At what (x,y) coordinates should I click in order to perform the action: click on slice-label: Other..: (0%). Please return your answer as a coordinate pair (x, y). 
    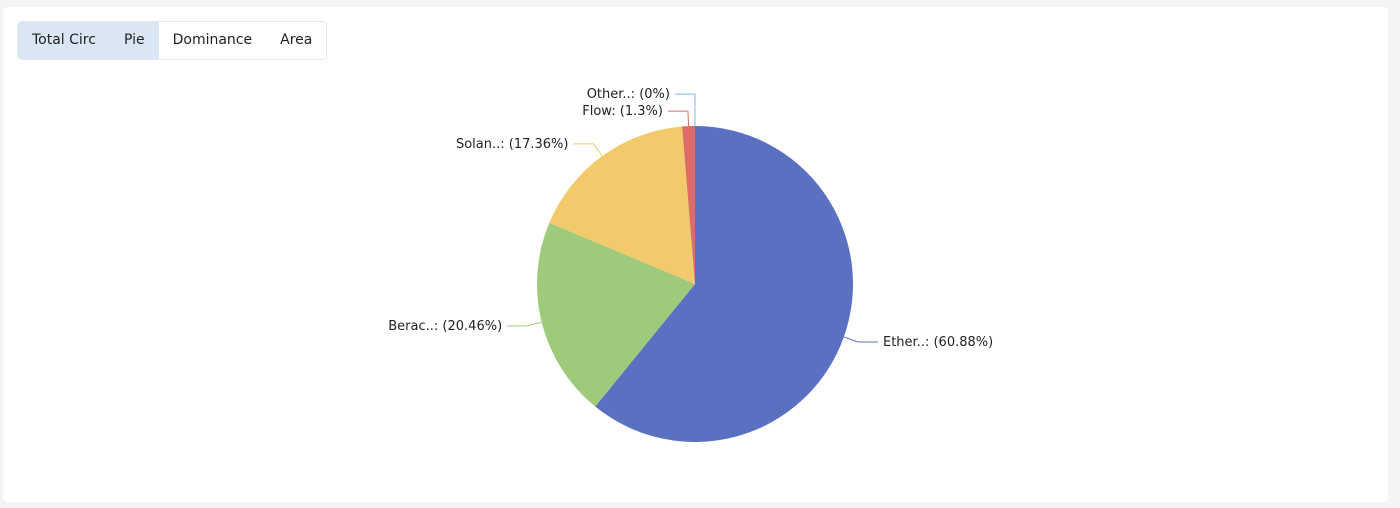
    Looking at the image, I should click on (628, 94).